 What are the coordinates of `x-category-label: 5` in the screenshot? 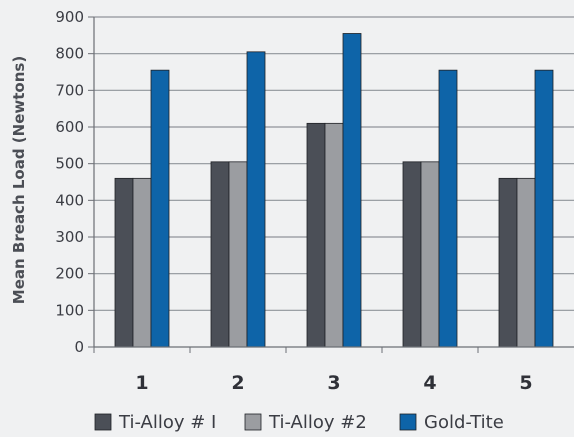 It's located at (525, 383).